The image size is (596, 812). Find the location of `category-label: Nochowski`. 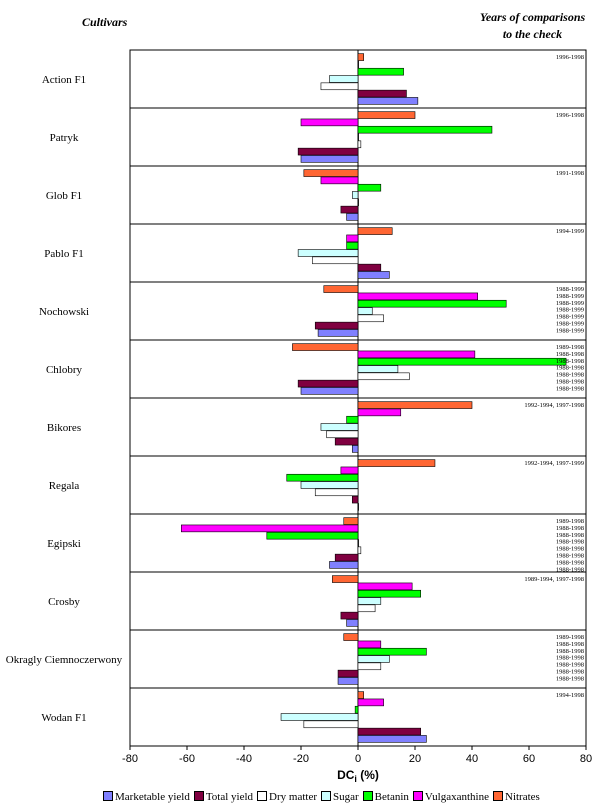

category-label: Nochowski is located at coordinates (64, 312).